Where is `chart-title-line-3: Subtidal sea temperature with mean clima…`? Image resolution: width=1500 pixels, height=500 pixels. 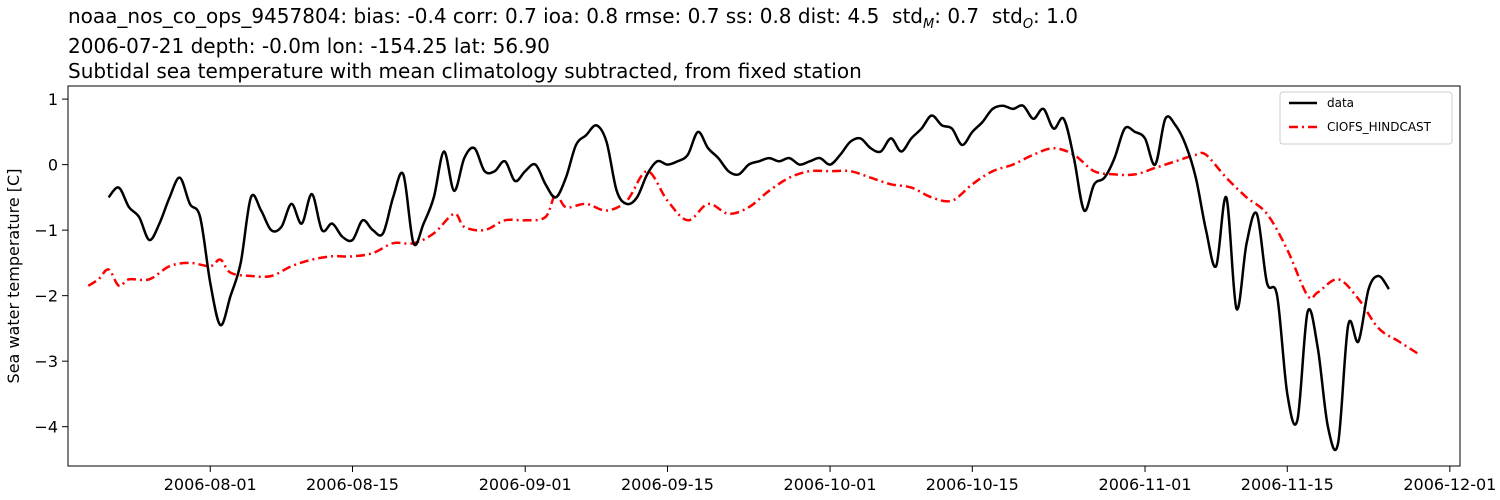 chart-title-line-3: Subtidal sea temperature with mean clima… is located at coordinates (465, 71).